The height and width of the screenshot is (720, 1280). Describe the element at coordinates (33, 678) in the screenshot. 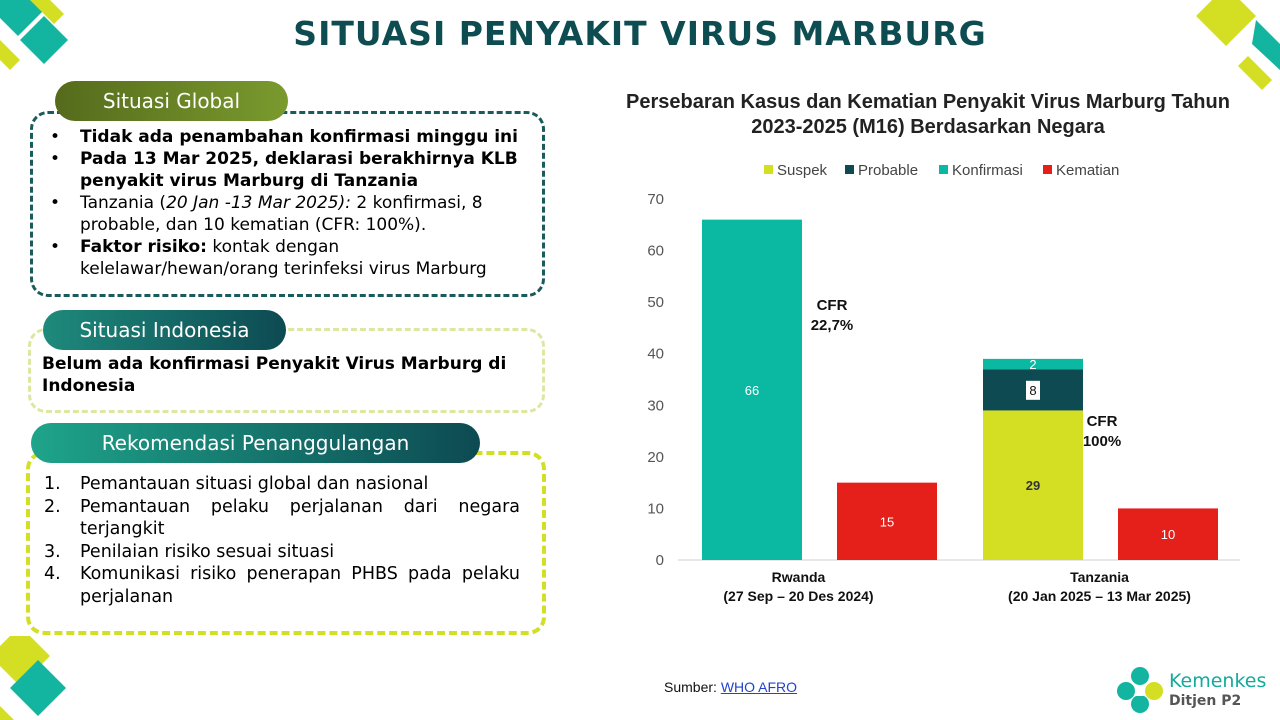

I see `corner-decoration-bottom-left` at that location.